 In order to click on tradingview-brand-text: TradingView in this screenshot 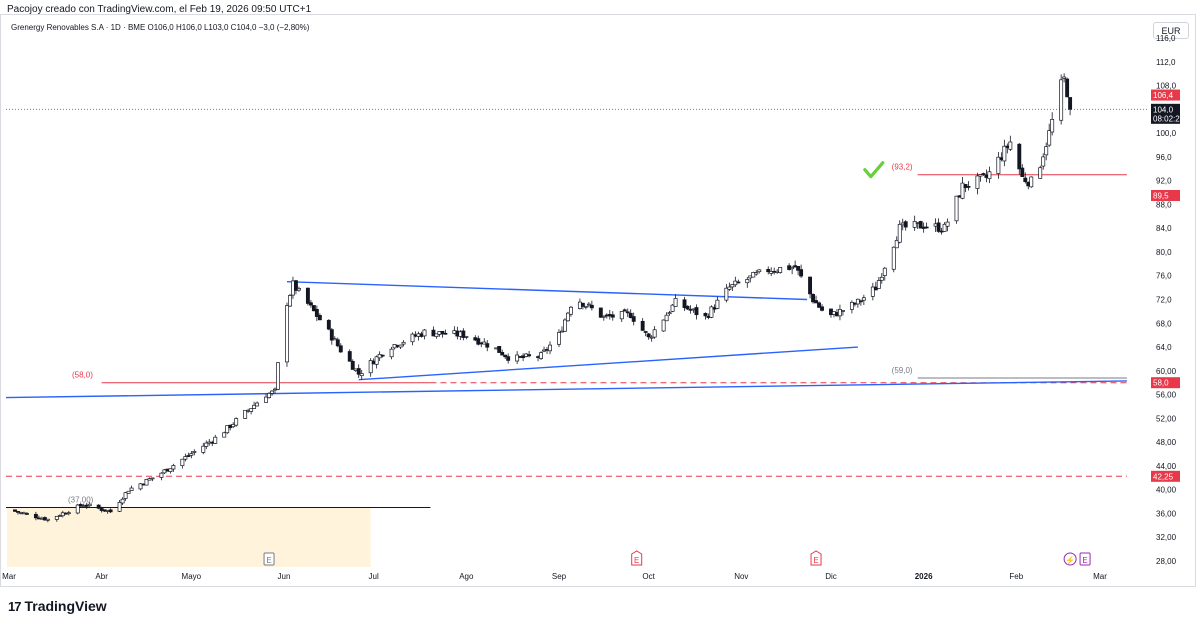, I will do `click(65, 606)`.